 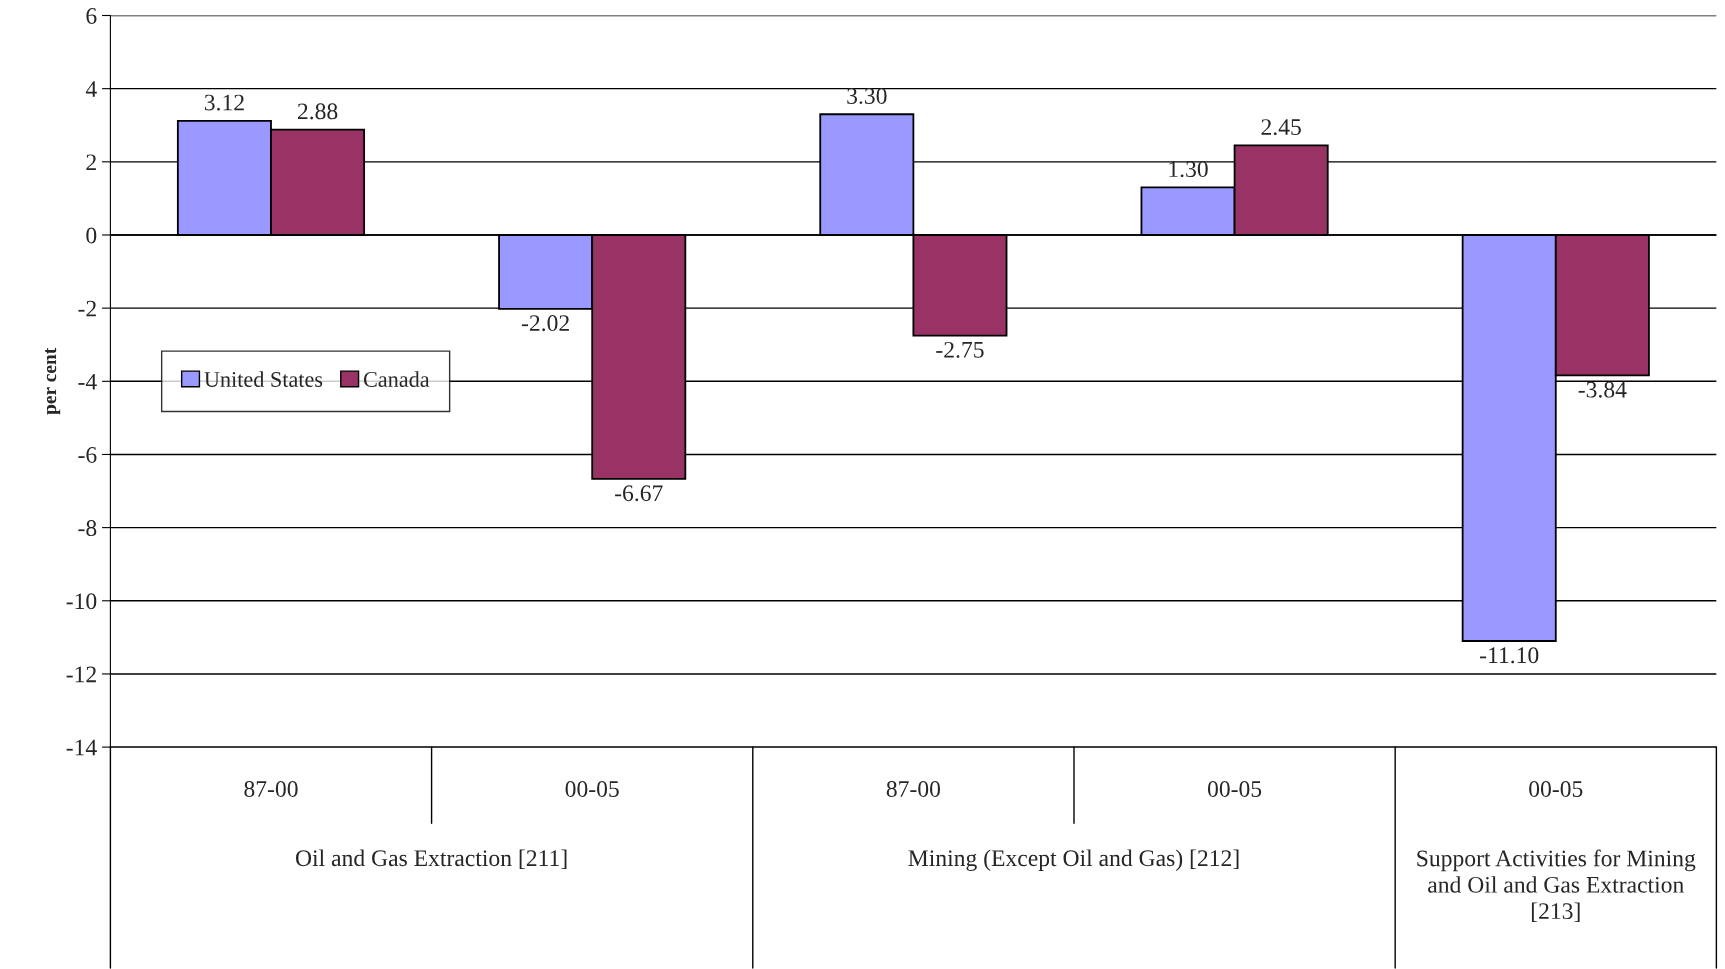 What do you see at coordinates (91, 16) in the screenshot?
I see `y-tick-label: 6` at bounding box center [91, 16].